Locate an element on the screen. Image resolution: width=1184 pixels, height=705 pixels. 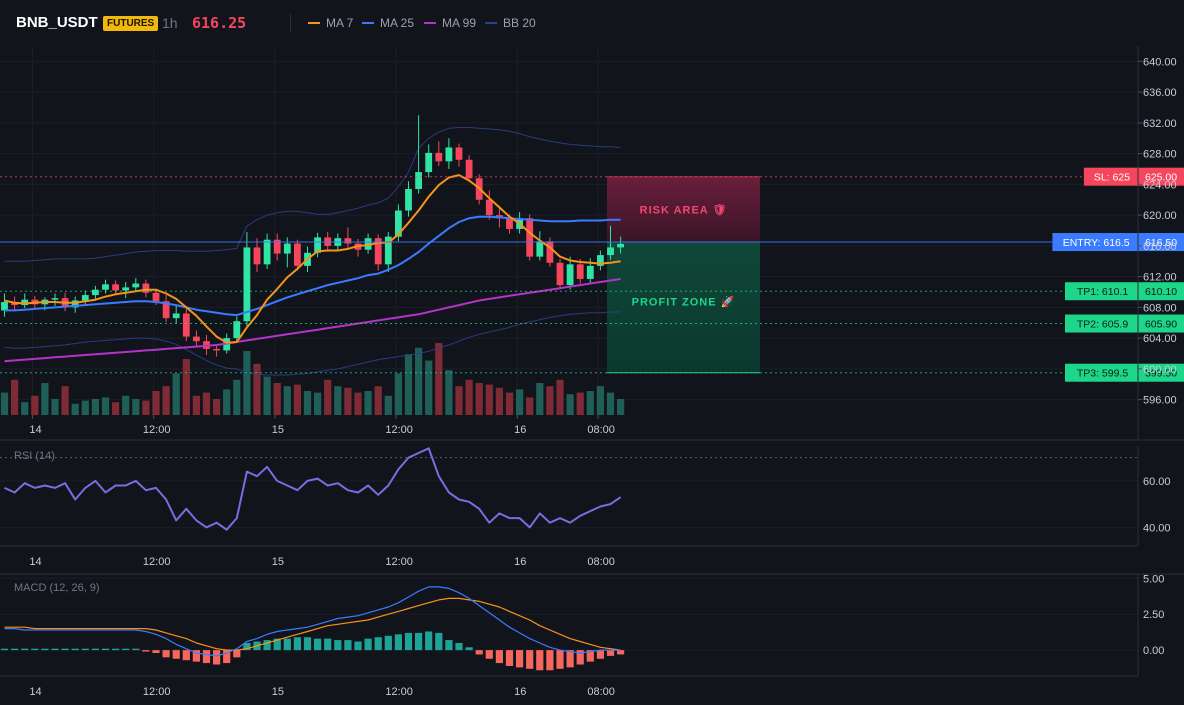
macd-x-tick-label: 12:00 is located at coordinates (157, 692).